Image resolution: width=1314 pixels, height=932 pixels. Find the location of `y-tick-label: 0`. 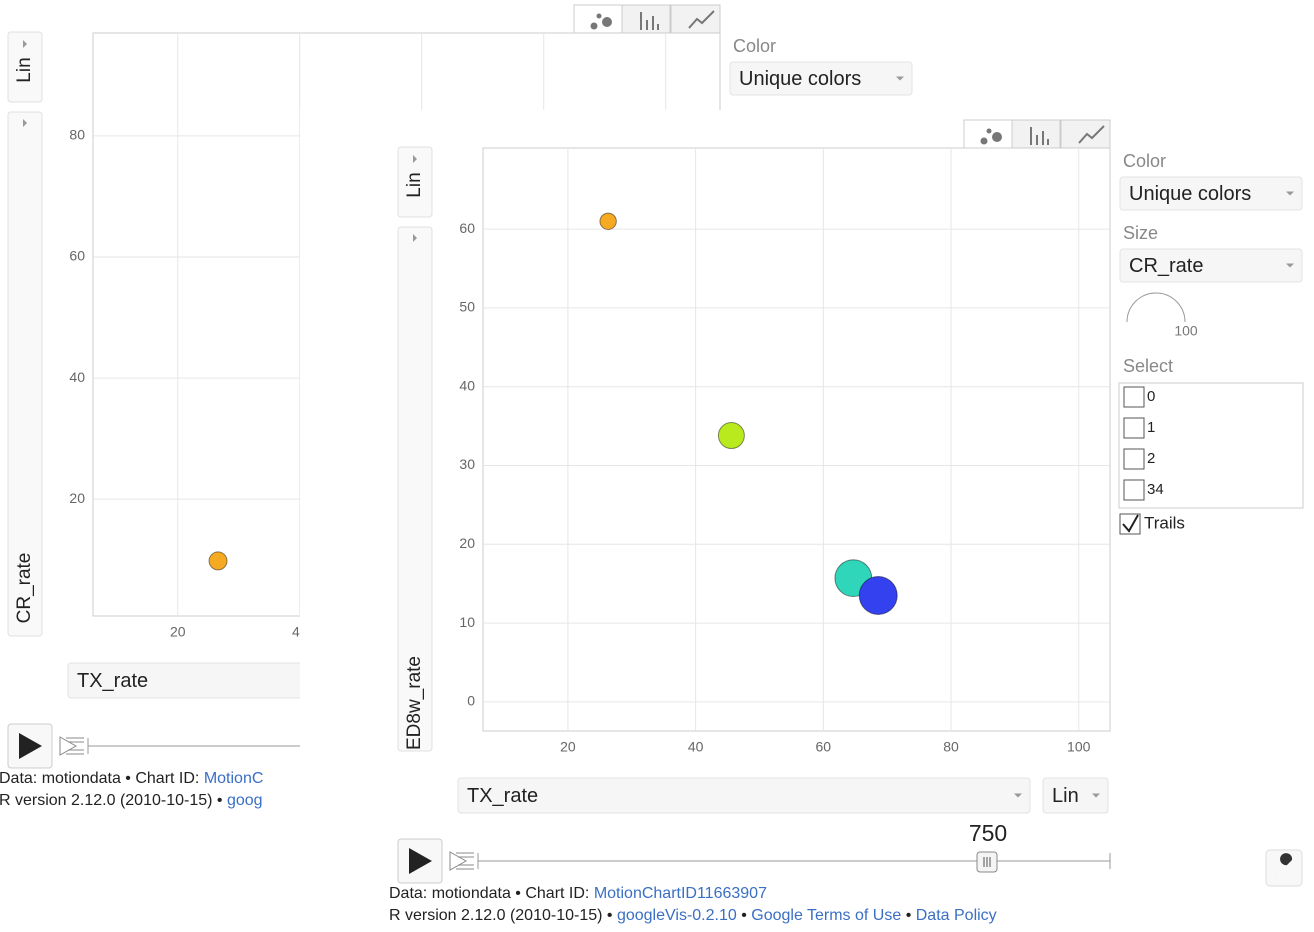

y-tick-label: 0 is located at coordinates (471, 701).